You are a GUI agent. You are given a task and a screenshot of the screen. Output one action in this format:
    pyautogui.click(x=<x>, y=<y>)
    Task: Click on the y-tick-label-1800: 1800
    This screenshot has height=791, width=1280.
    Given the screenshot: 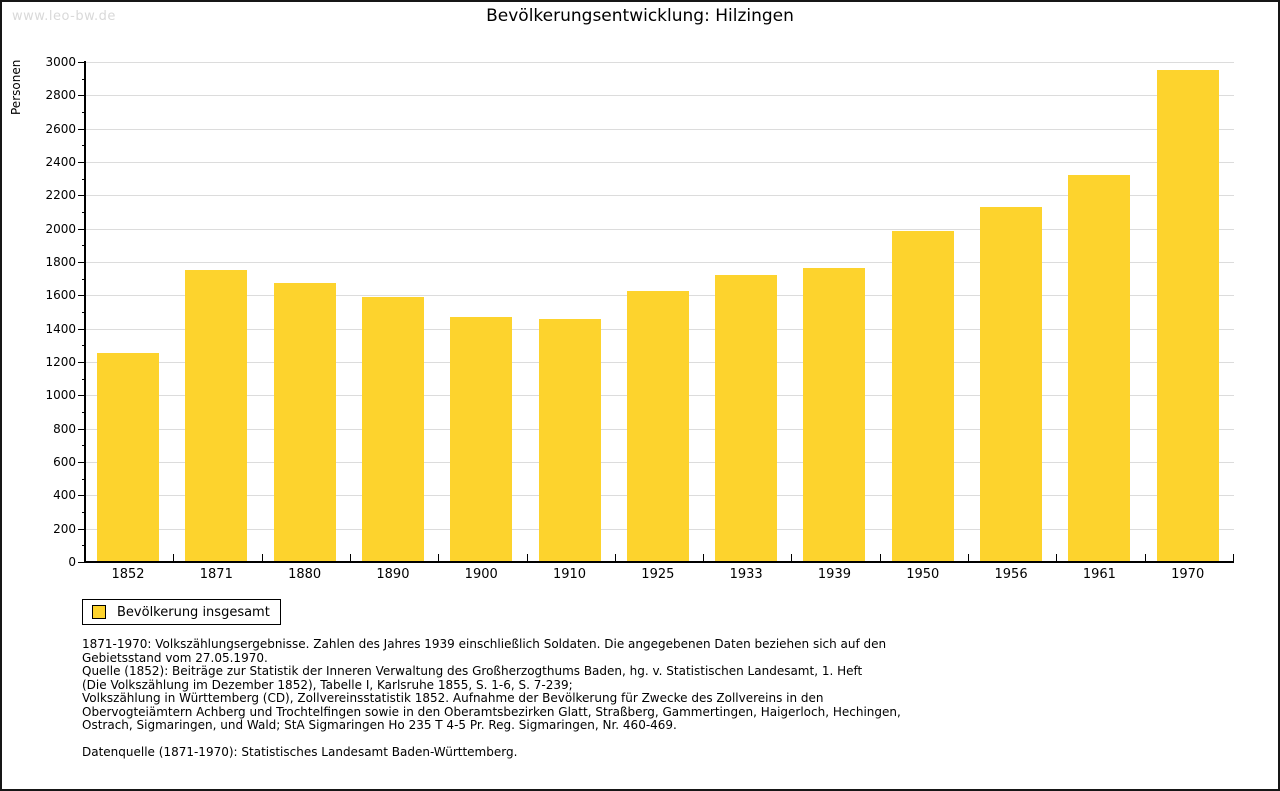 What is the action you would take?
    pyautogui.click(x=60, y=262)
    